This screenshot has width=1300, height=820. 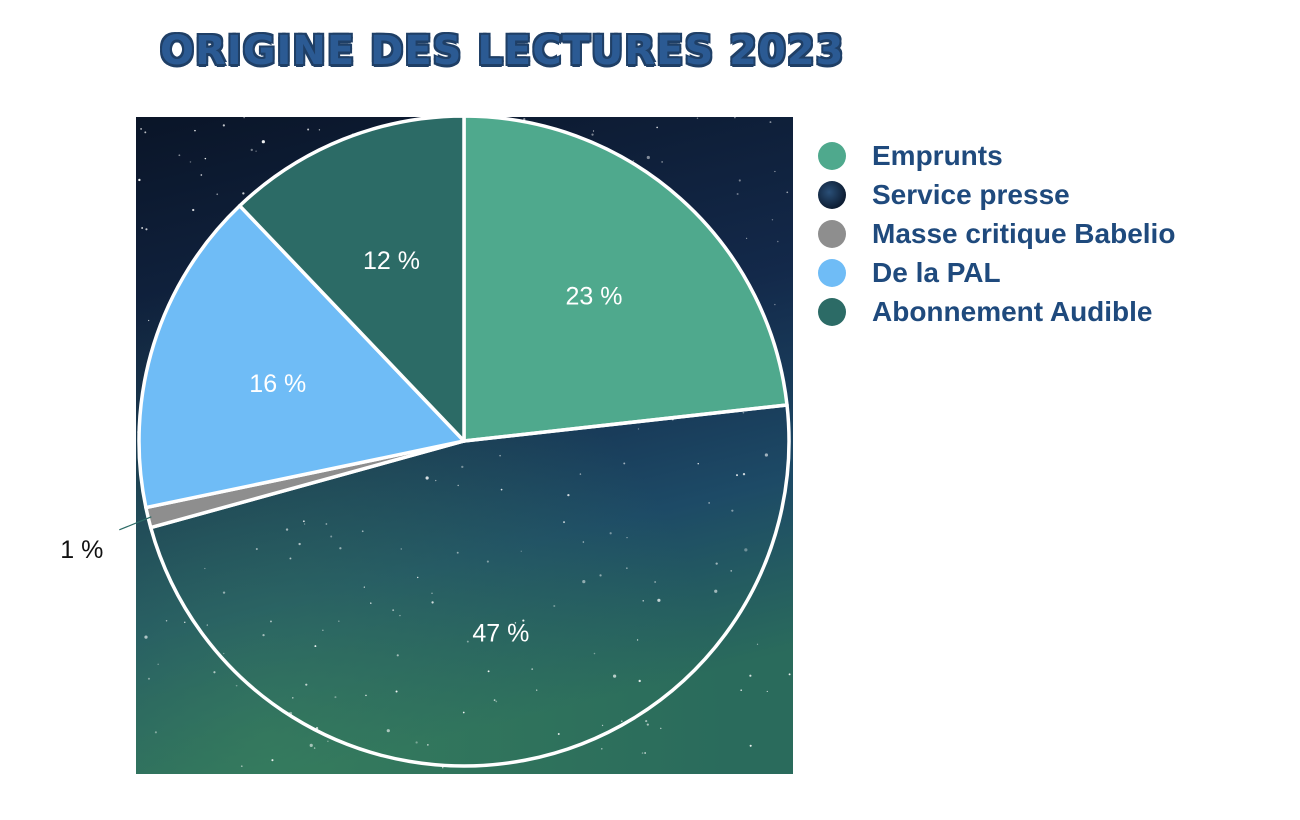 What do you see at coordinates (500, 633) in the screenshot?
I see `slice-label: 47 %` at bounding box center [500, 633].